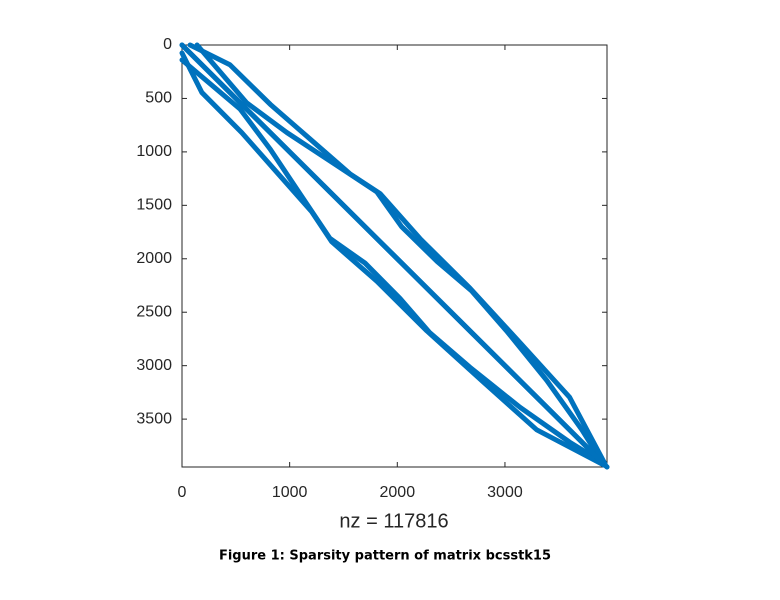 The width and height of the screenshot is (780, 600). I want to click on x-tick-label: 3000, so click(505, 492).